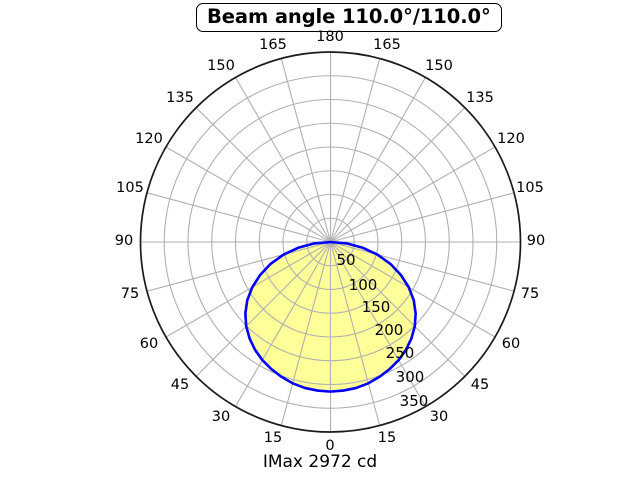  What do you see at coordinates (414, 401) in the screenshot?
I see `radial-tick-label: 350` at bounding box center [414, 401].